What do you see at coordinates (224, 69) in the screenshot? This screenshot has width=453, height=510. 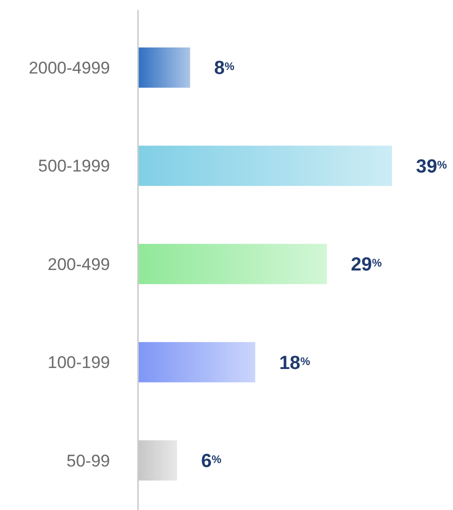 I see `data-label: 8$^{%}$` at bounding box center [224, 69].